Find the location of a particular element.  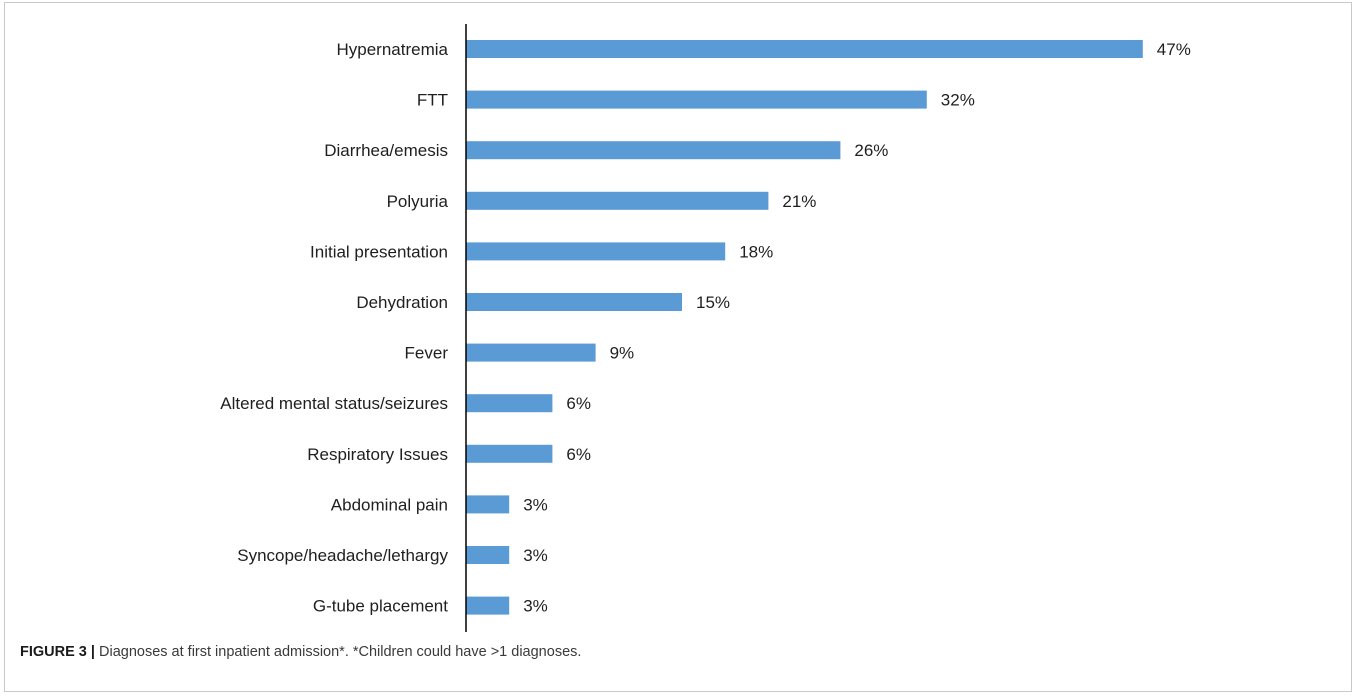

value-label-0: 47% is located at coordinates (1174, 49).